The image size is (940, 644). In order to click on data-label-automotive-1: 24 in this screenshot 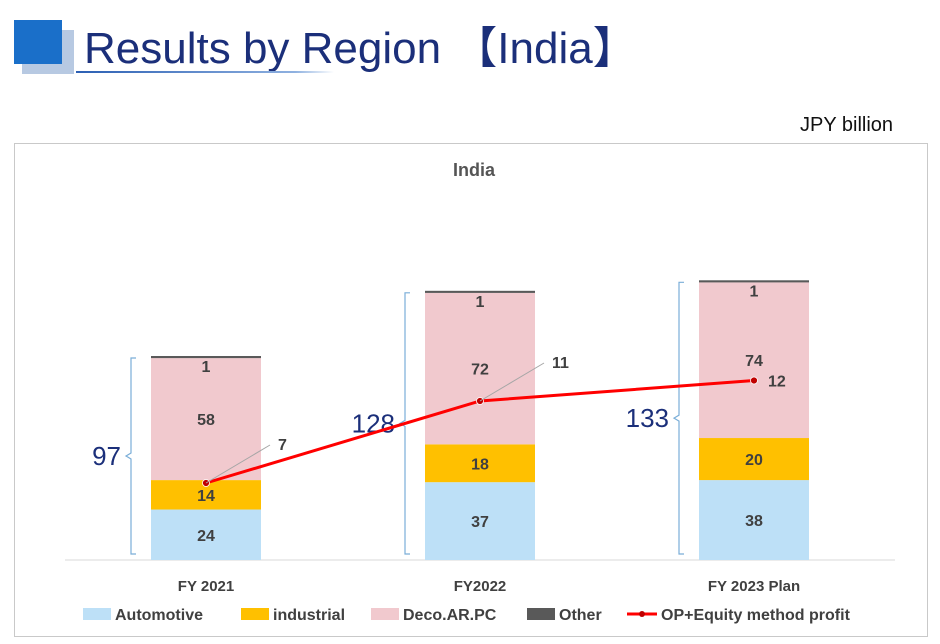, I will do `click(206, 536)`.